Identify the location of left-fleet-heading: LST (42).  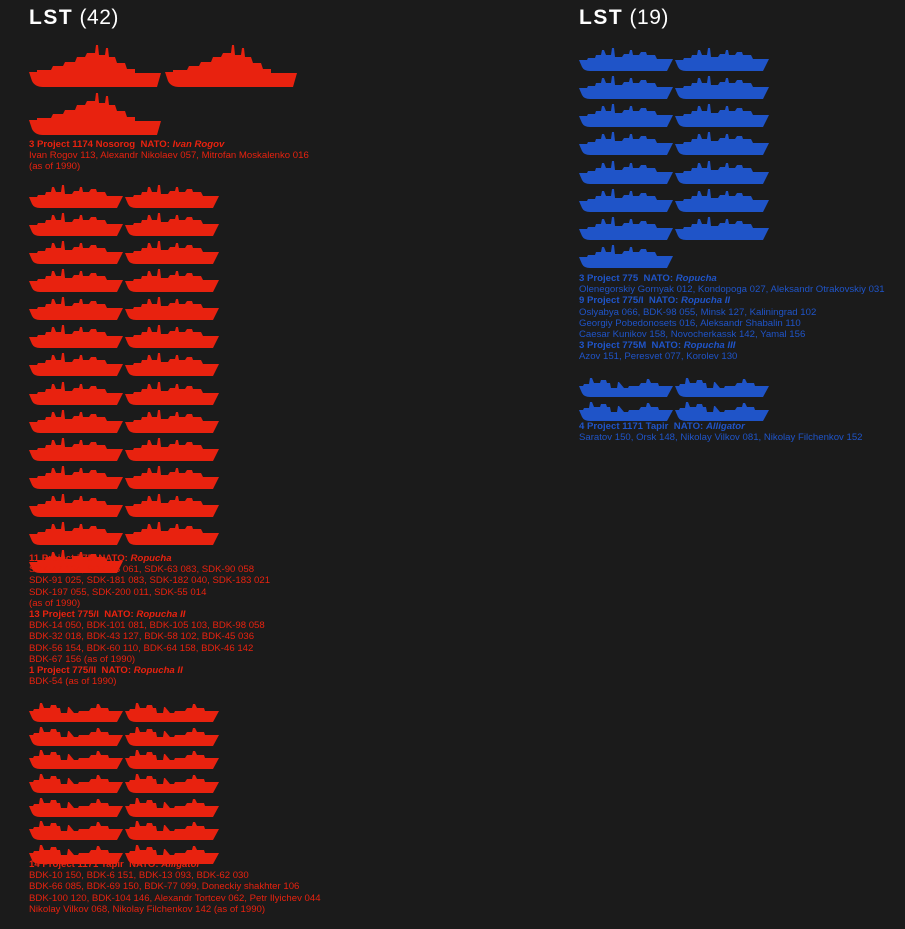
(74, 18).